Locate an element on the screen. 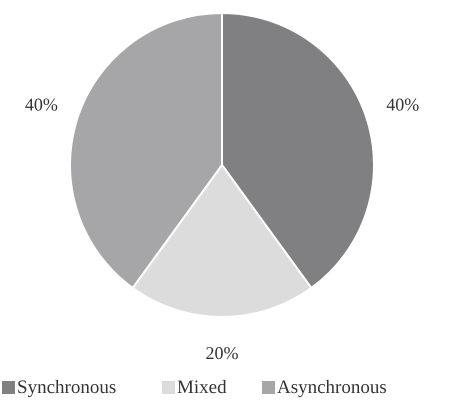  data-label: 20% is located at coordinates (222, 353).